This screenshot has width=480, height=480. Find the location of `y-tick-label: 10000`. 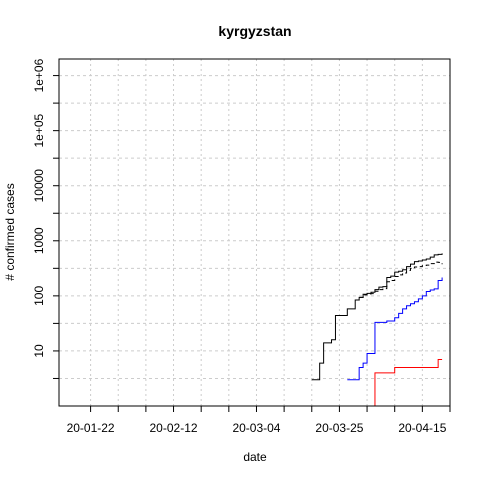

y-tick-label: 10000 is located at coordinates (39, 186).